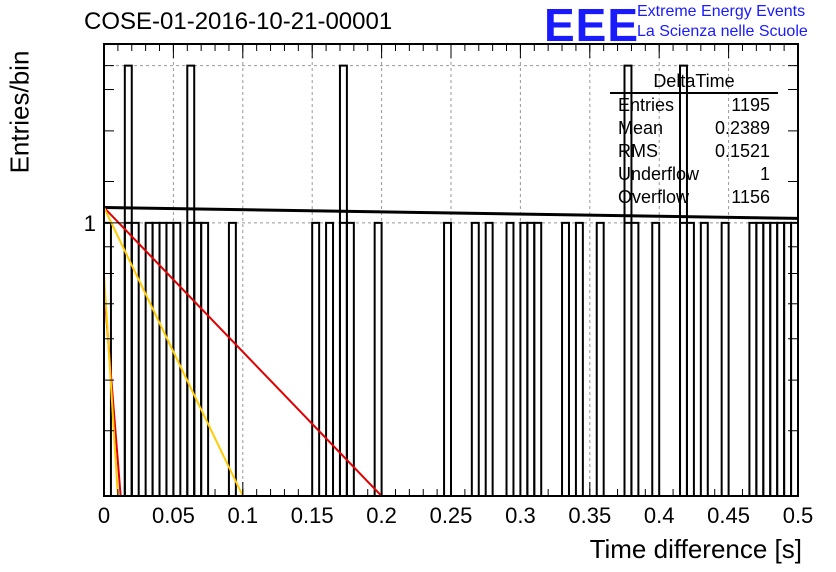  What do you see at coordinates (104, 515) in the screenshot?
I see `x-tick-label: 0` at bounding box center [104, 515].